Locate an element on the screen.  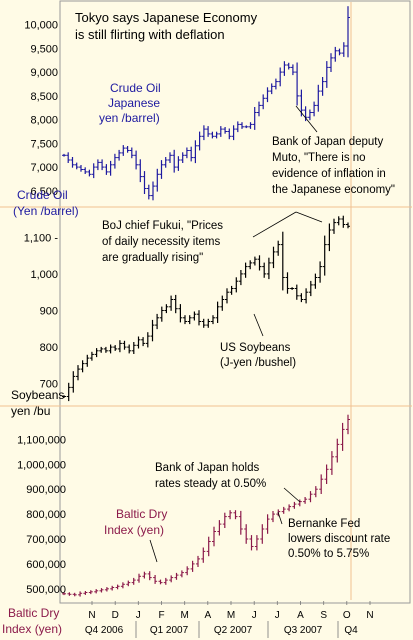
soybeans-series-label-2: (J-yen /bushel) is located at coordinates (258, 363).